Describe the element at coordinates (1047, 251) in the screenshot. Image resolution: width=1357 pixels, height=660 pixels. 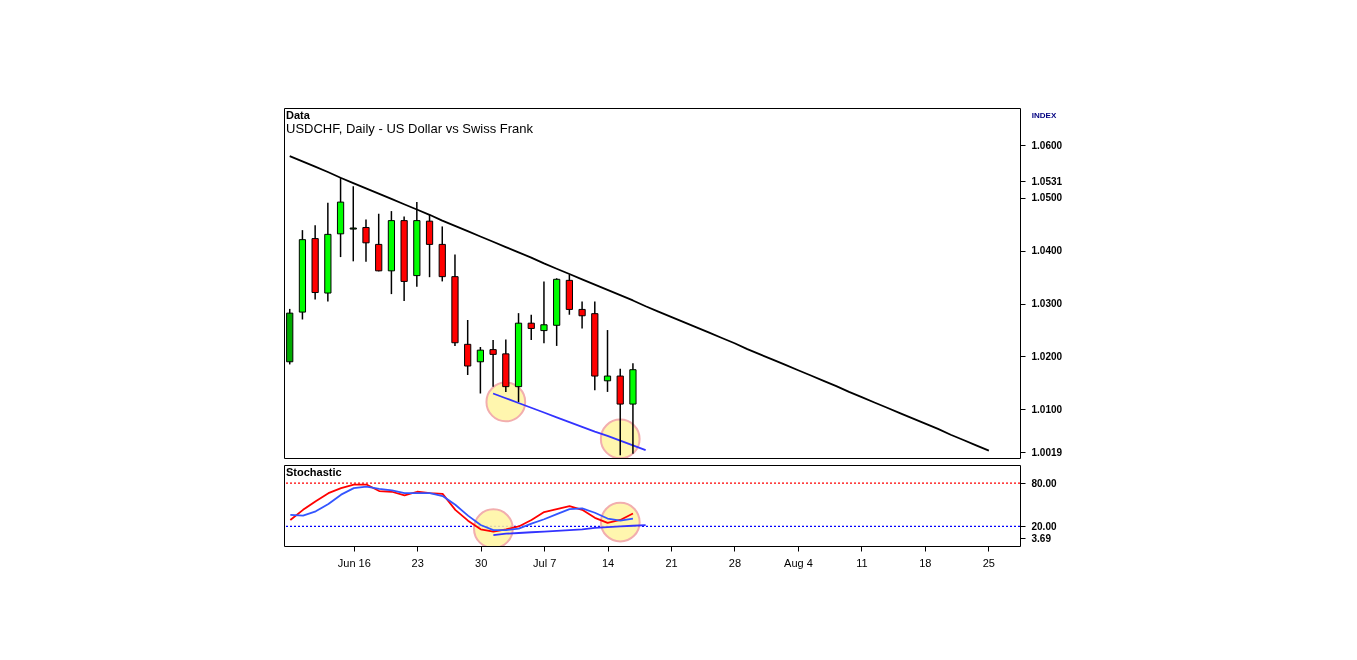
I see `y-tick-label: 1.0400` at that location.